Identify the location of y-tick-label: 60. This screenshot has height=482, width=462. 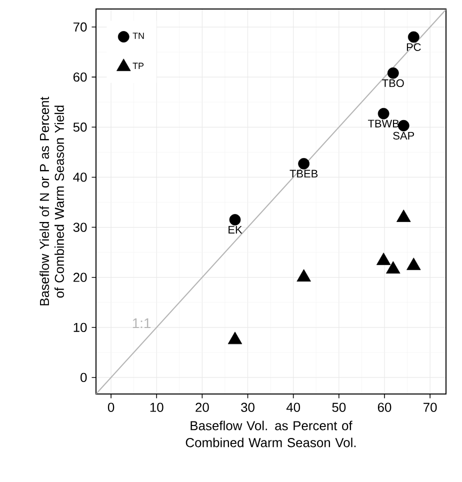
(80, 77).